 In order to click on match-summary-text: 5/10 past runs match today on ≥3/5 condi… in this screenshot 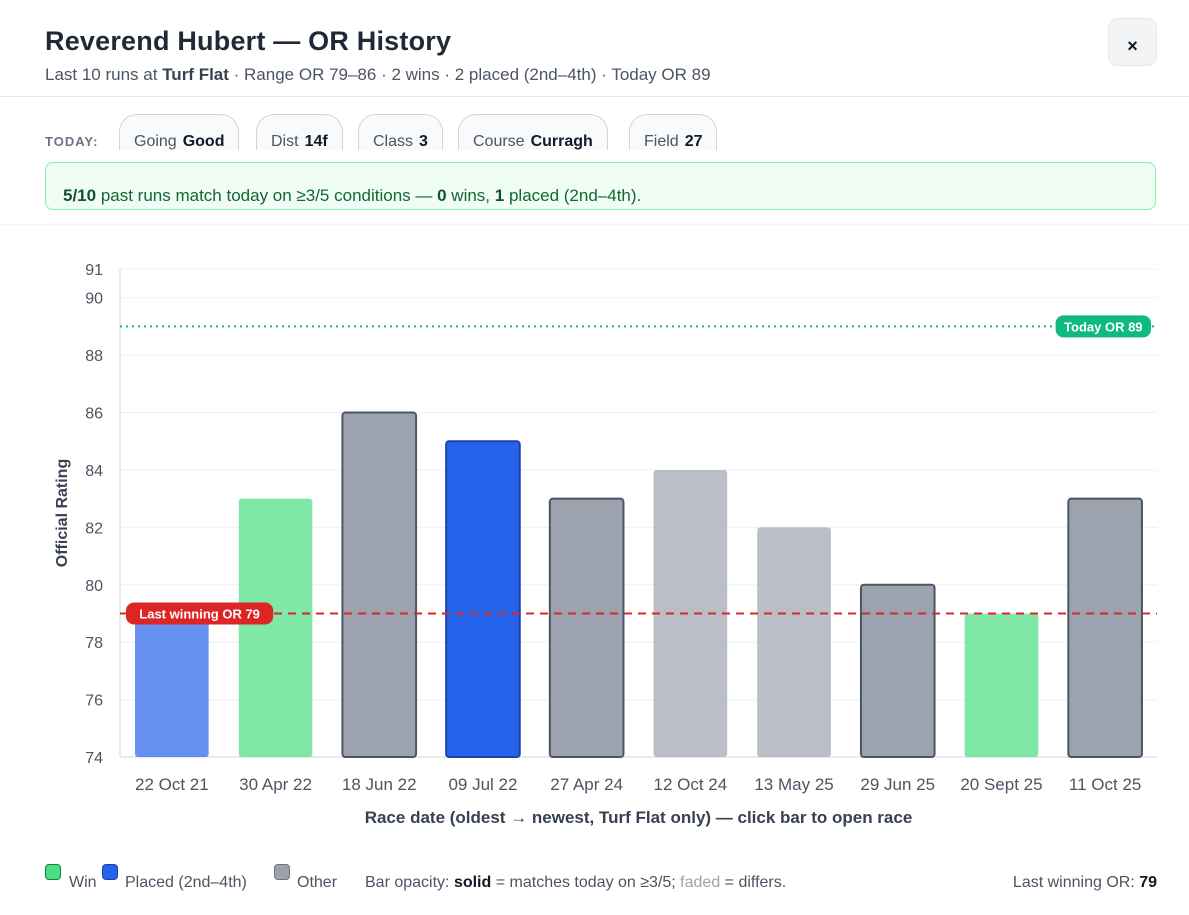, I will do `click(352, 195)`.